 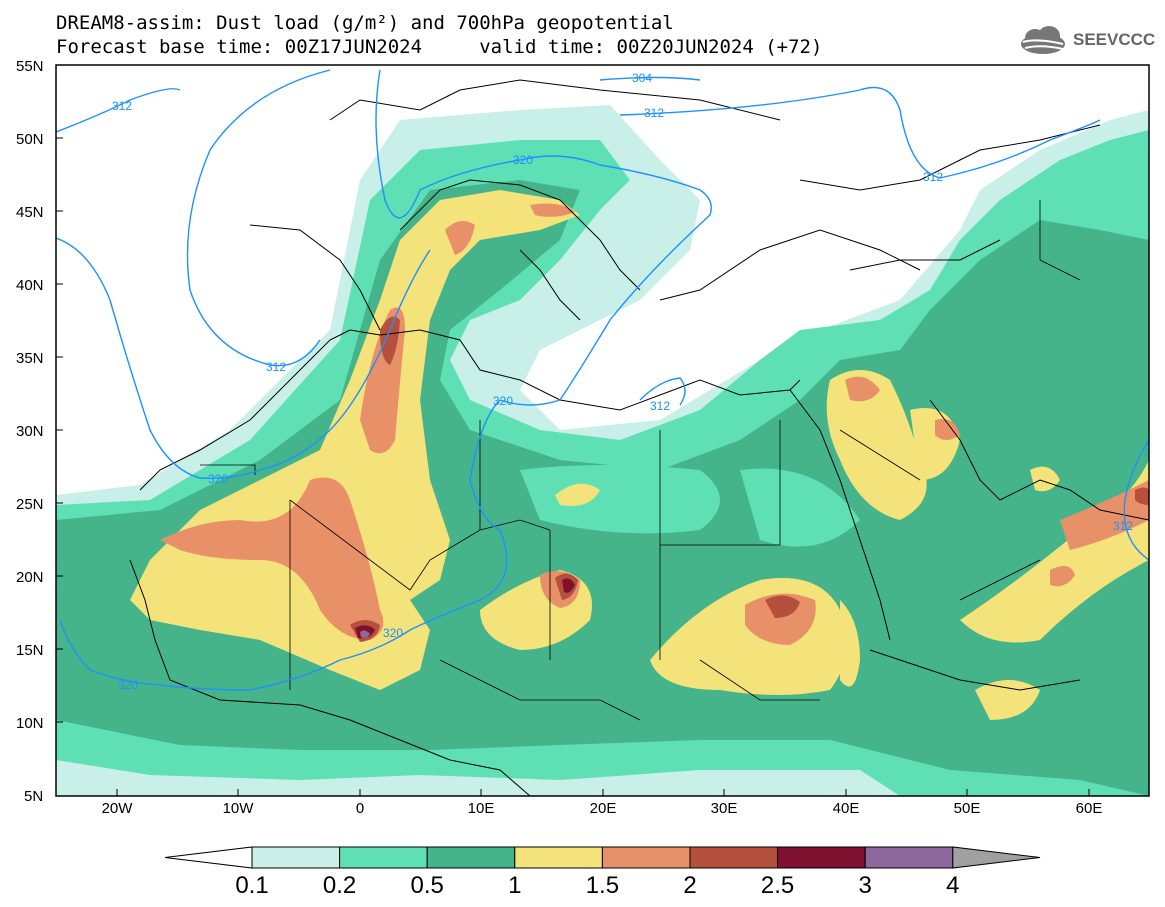 I want to click on lon-label: 50E, so click(x=967, y=808).